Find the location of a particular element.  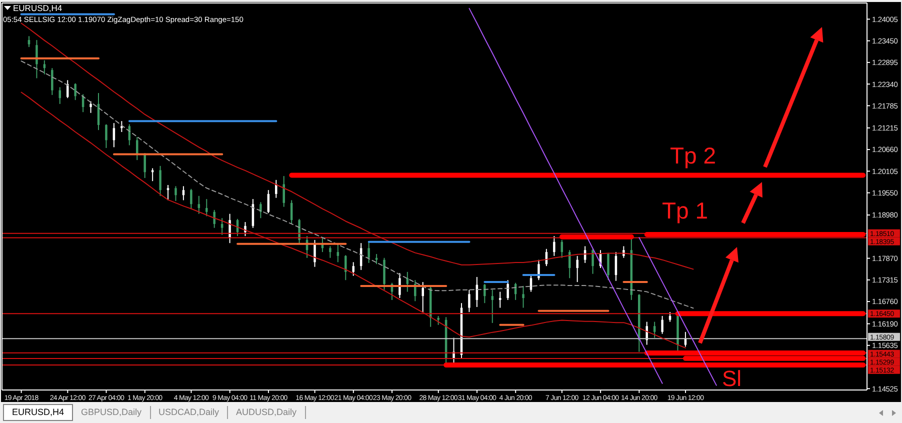

annotation: Sl is located at coordinates (732, 379).